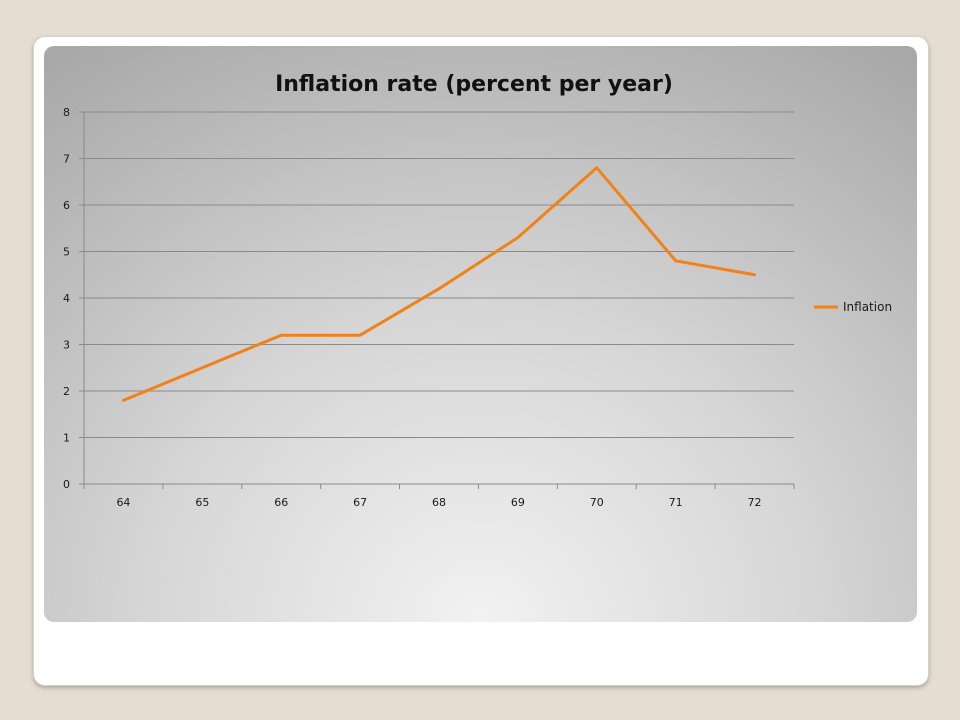  What do you see at coordinates (281, 502) in the screenshot?
I see `x-tick-label-66: 66` at bounding box center [281, 502].